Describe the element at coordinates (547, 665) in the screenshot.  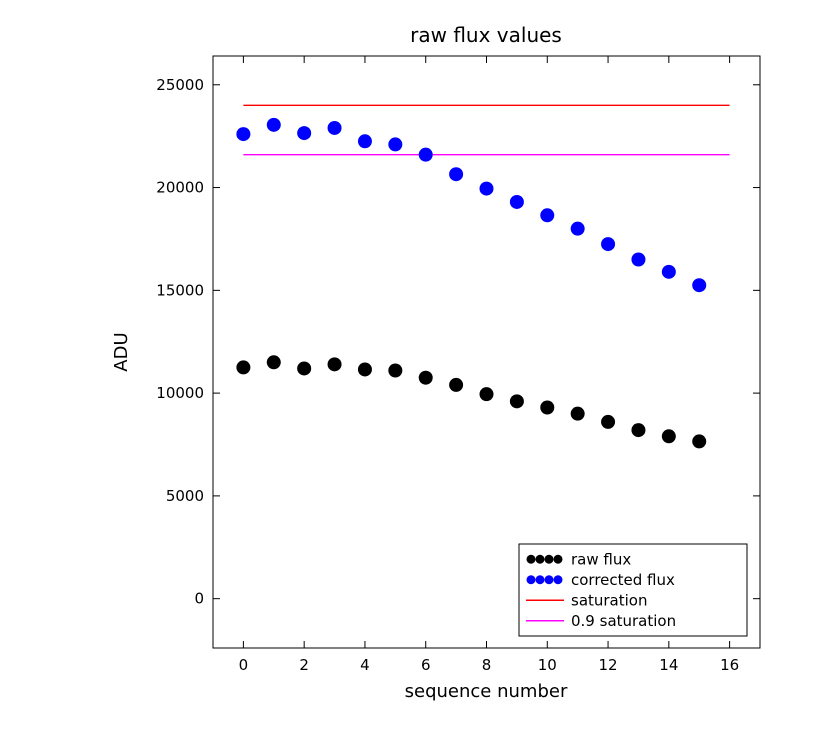
I see `x-tick-label: 10` at that location.